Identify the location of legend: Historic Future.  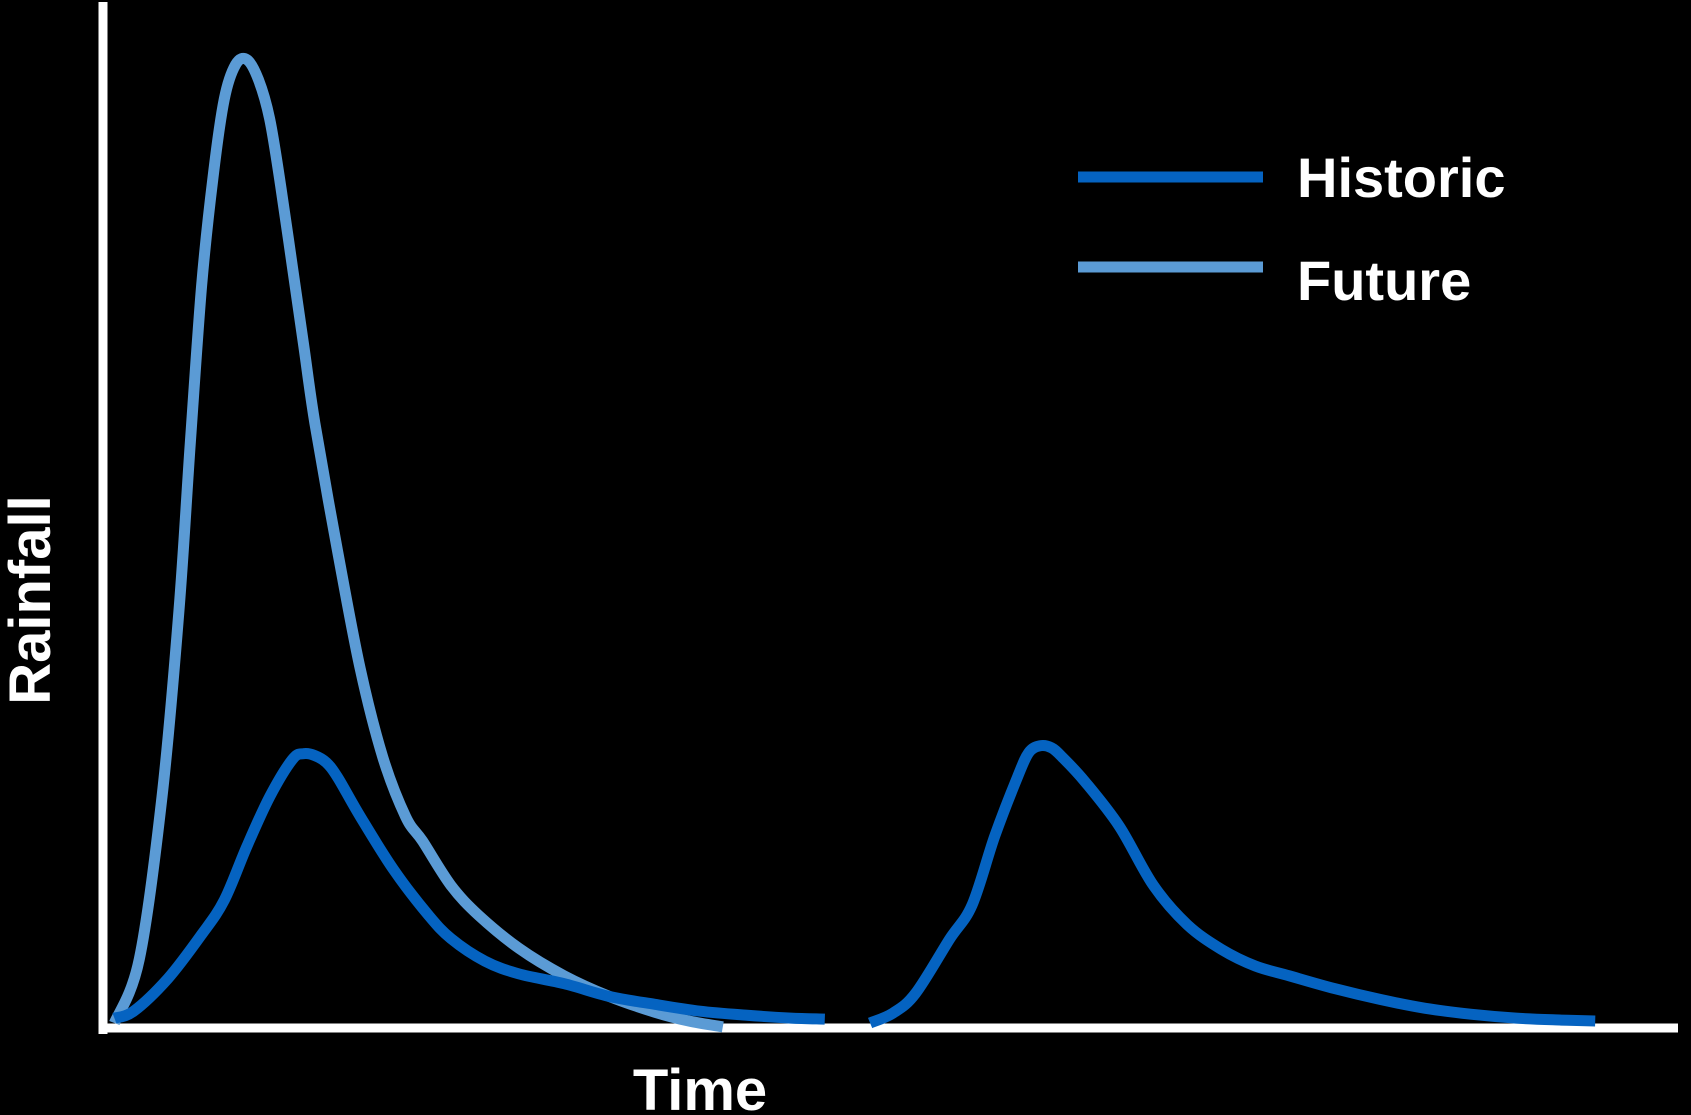
(1292, 229).